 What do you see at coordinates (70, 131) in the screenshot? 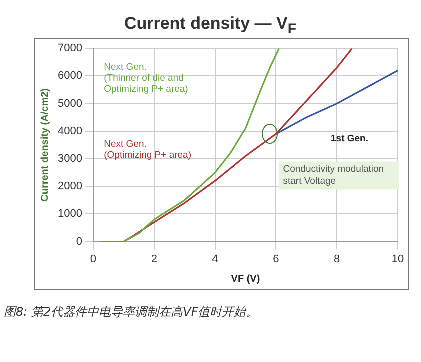
I see `y-tick-label: 4000` at bounding box center [70, 131].